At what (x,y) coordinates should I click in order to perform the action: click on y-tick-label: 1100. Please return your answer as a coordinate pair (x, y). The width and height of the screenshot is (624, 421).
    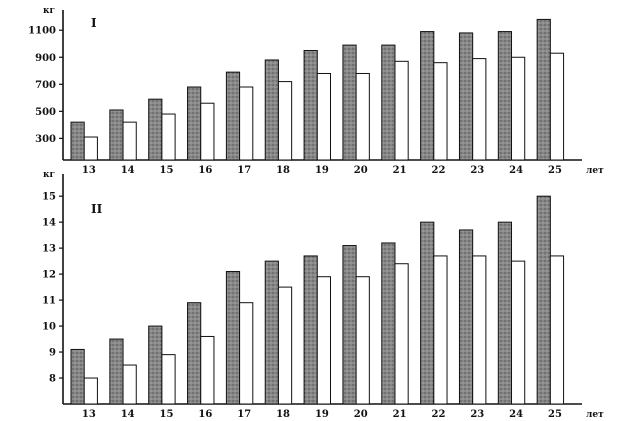
    Looking at the image, I should click on (42, 31).